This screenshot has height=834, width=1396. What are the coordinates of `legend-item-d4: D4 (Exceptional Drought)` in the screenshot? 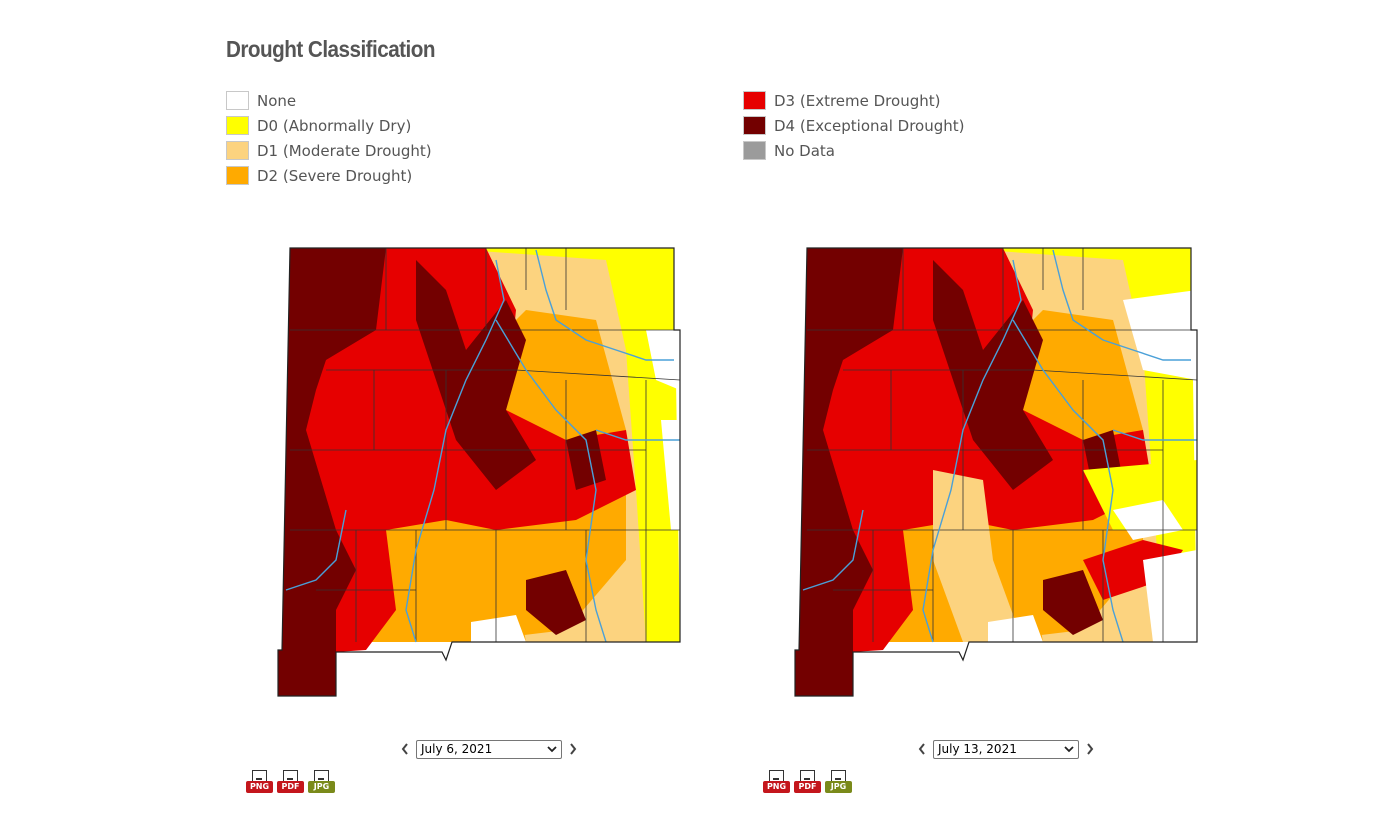 It's located at (854, 125).